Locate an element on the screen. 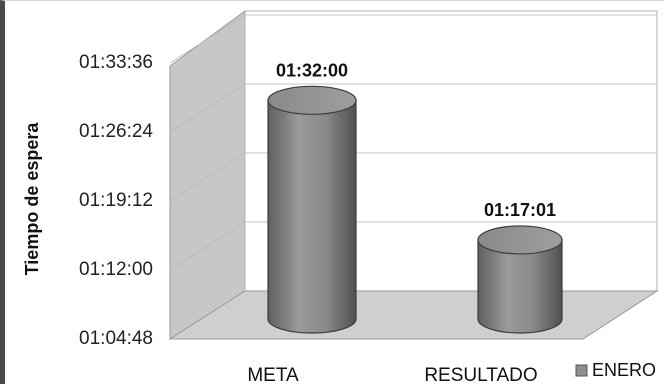 The height and width of the screenshot is (385, 664). bar-resultado: 01:17:01 is located at coordinates (520, 267).